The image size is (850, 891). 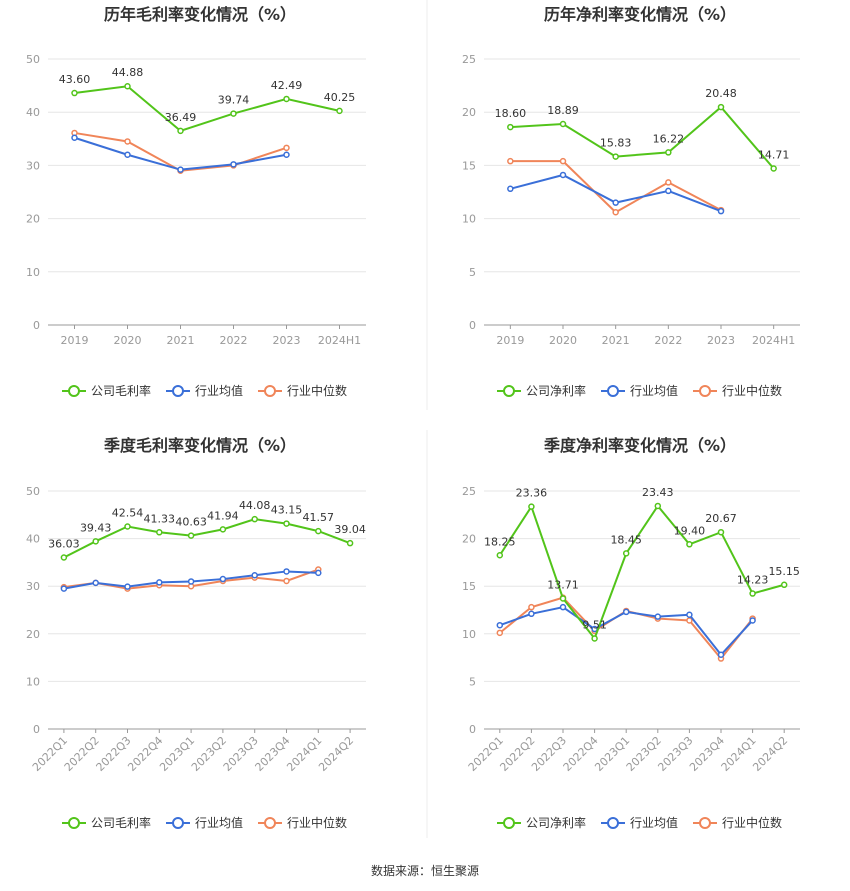 I want to click on chart-title: 季度毛利率变化情况（%）, so click(x=199, y=445).